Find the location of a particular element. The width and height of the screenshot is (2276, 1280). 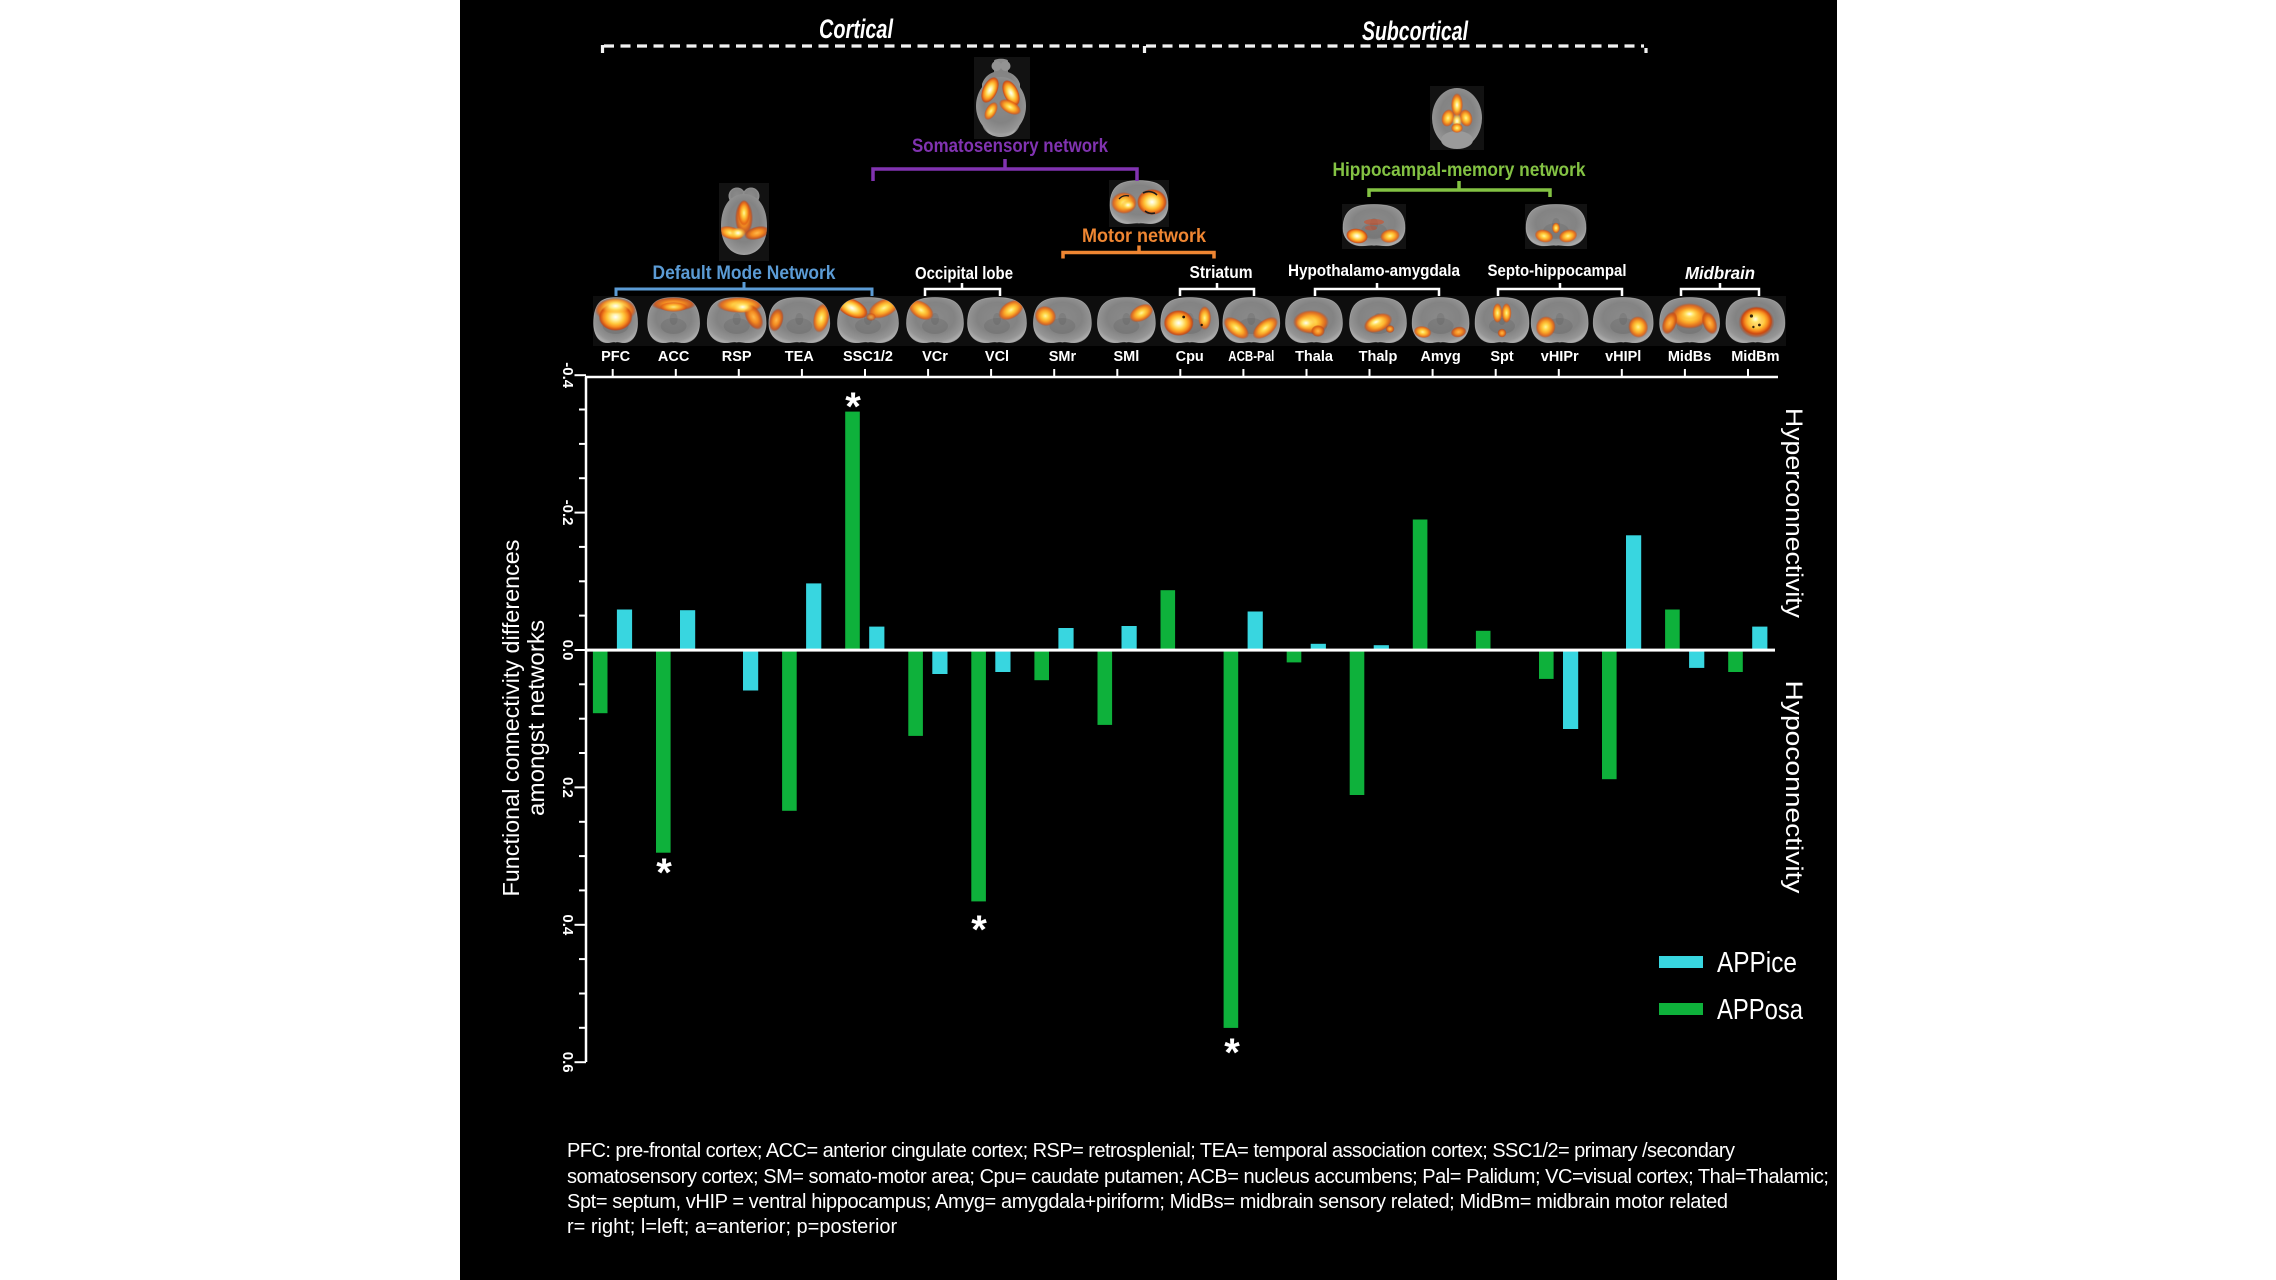

svg-text: Somatosensory network is located at coordinates (1010, 146).